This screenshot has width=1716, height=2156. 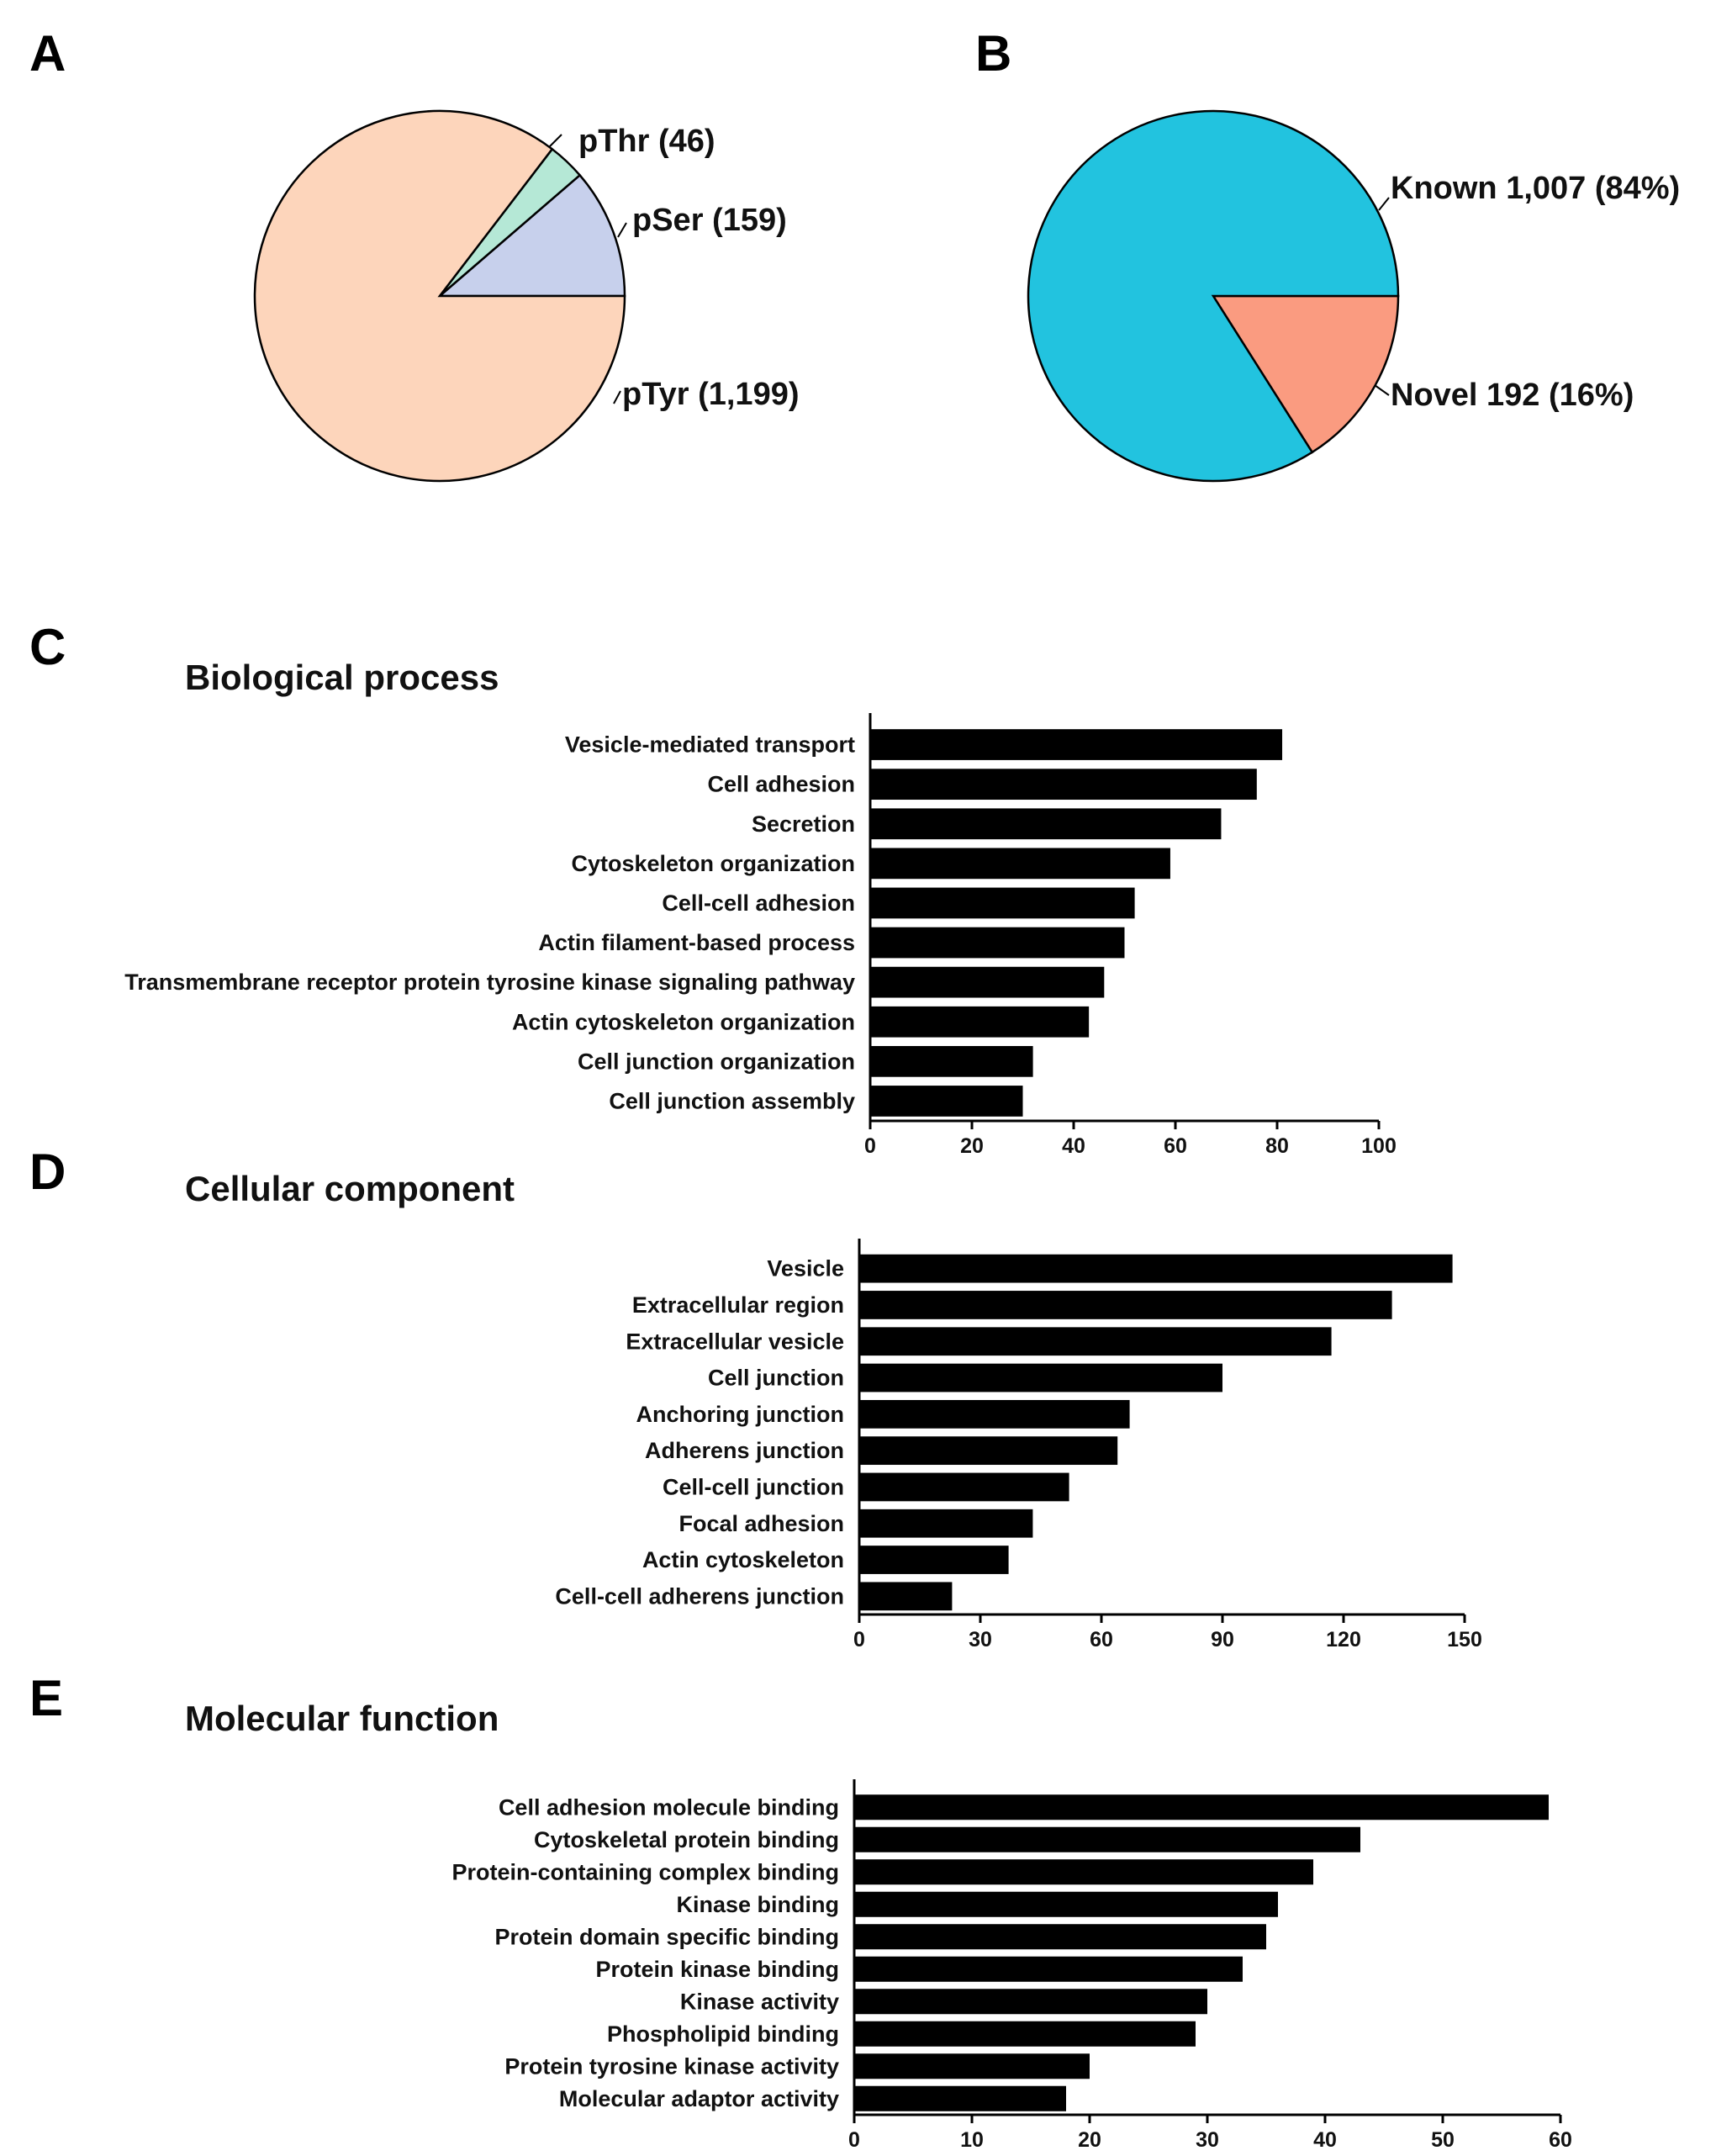 I want to click on pie-chart-known-novel: Novel 192 (16%) Known 1,007 (84%), so click(x=1353, y=296).